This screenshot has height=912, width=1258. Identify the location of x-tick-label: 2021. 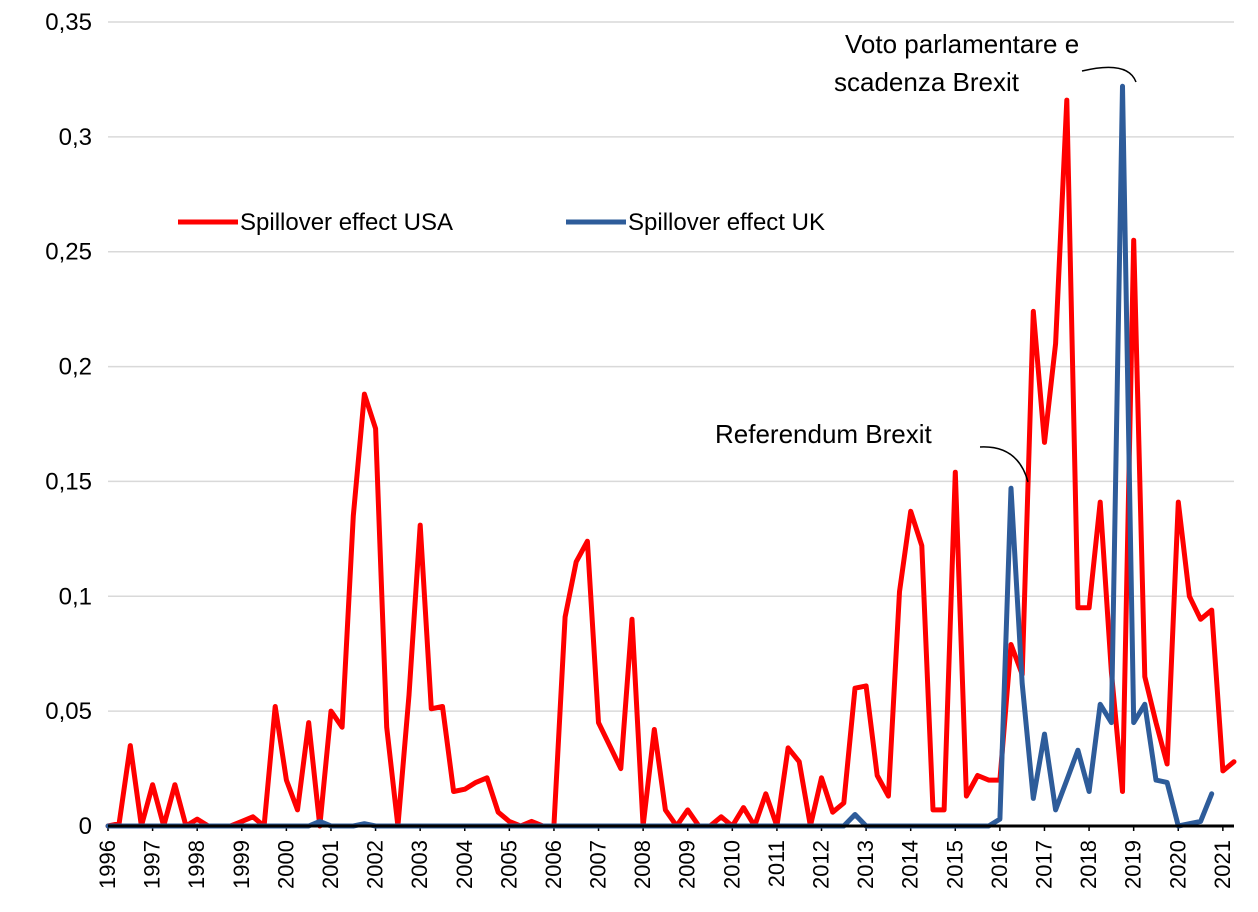
(1222, 864).